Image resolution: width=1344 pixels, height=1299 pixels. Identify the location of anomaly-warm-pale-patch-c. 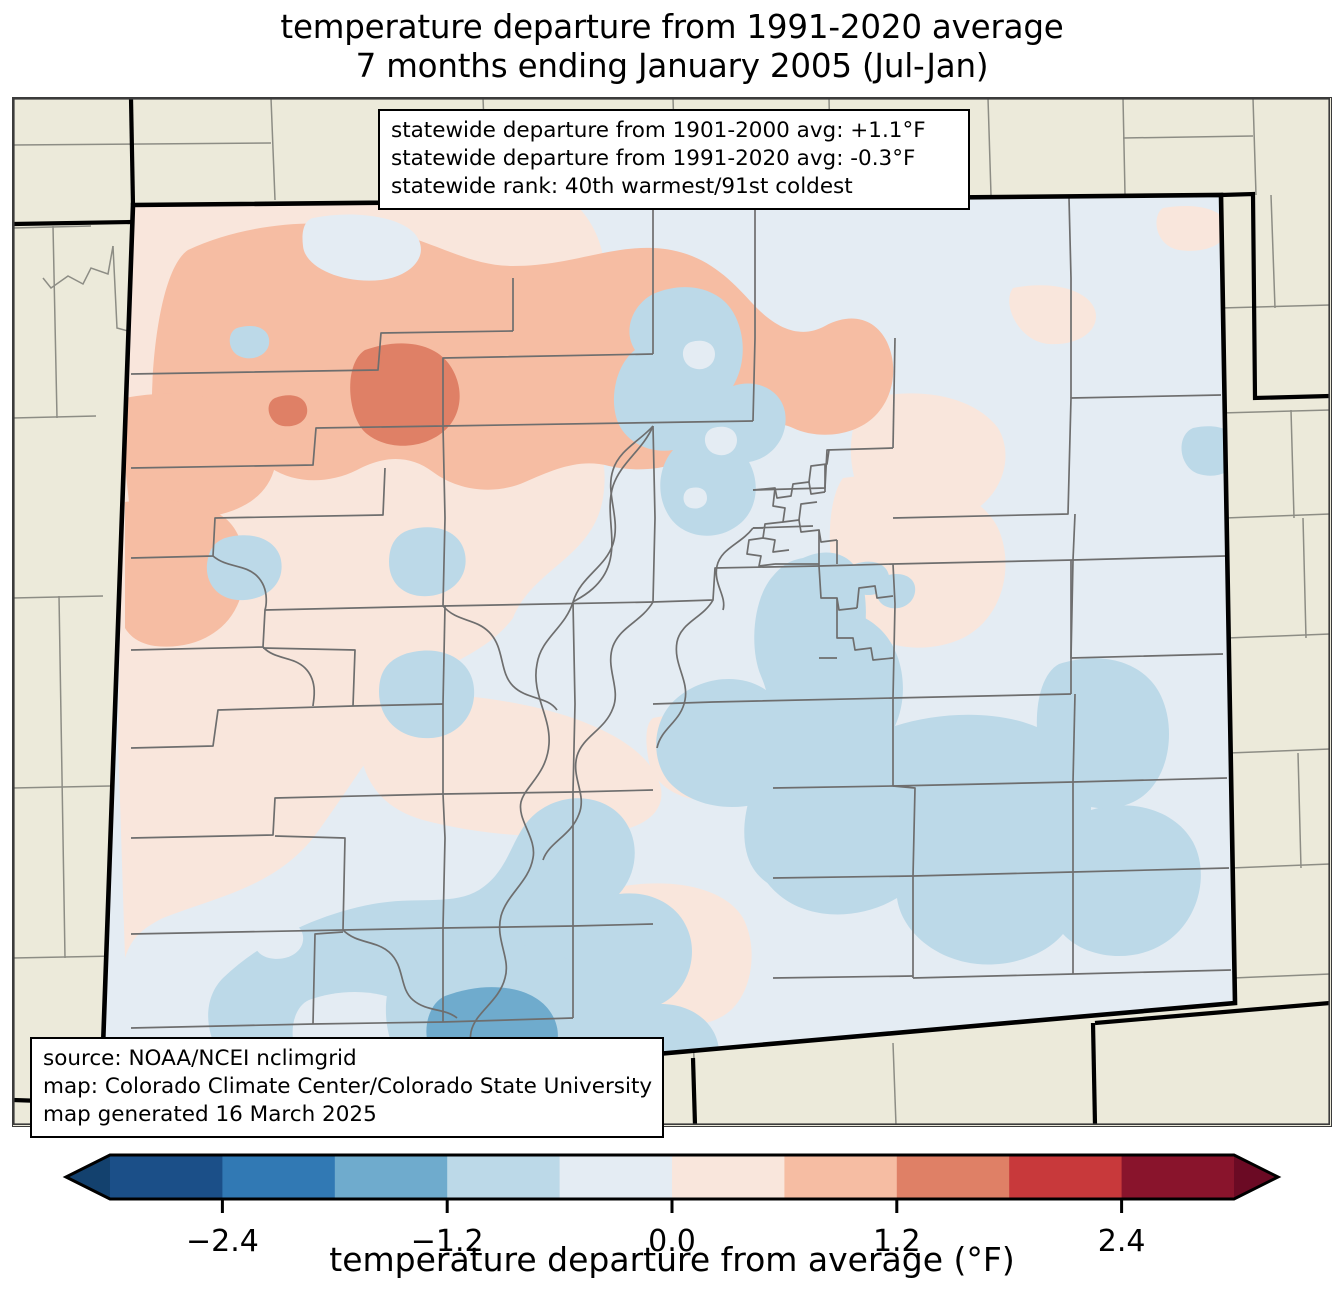
(1192, 228).